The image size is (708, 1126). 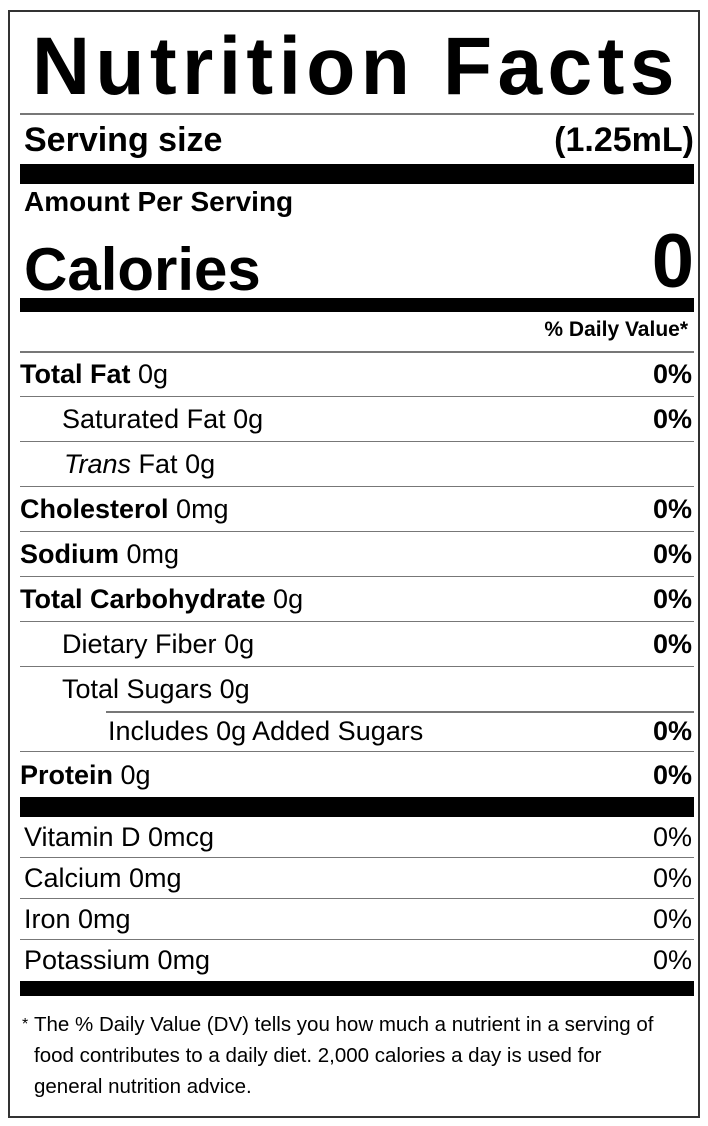 What do you see at coordinates (67, 774) in the screenshot?
I see `nutrient-name: Protein` at bounding box center [67, 774].